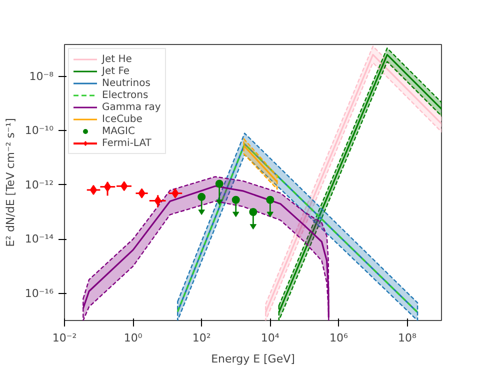 The image size is (491, 368). What do you see at coordinates (41, 76) in the screenshot?
I see `y-tick-label: 10⁻⁸` at bounding box center [41, 76].